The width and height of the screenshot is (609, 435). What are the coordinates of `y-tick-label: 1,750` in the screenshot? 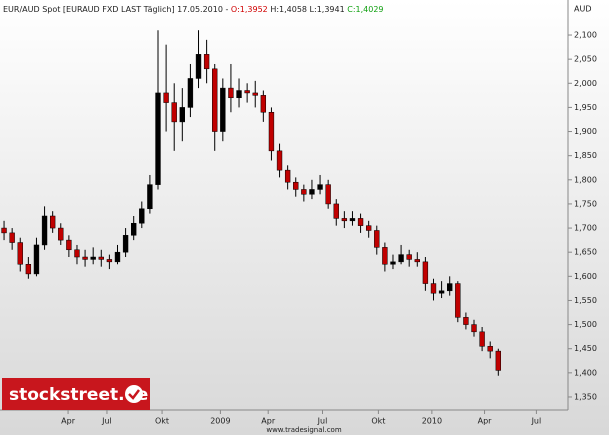 It's located at (585, 203).